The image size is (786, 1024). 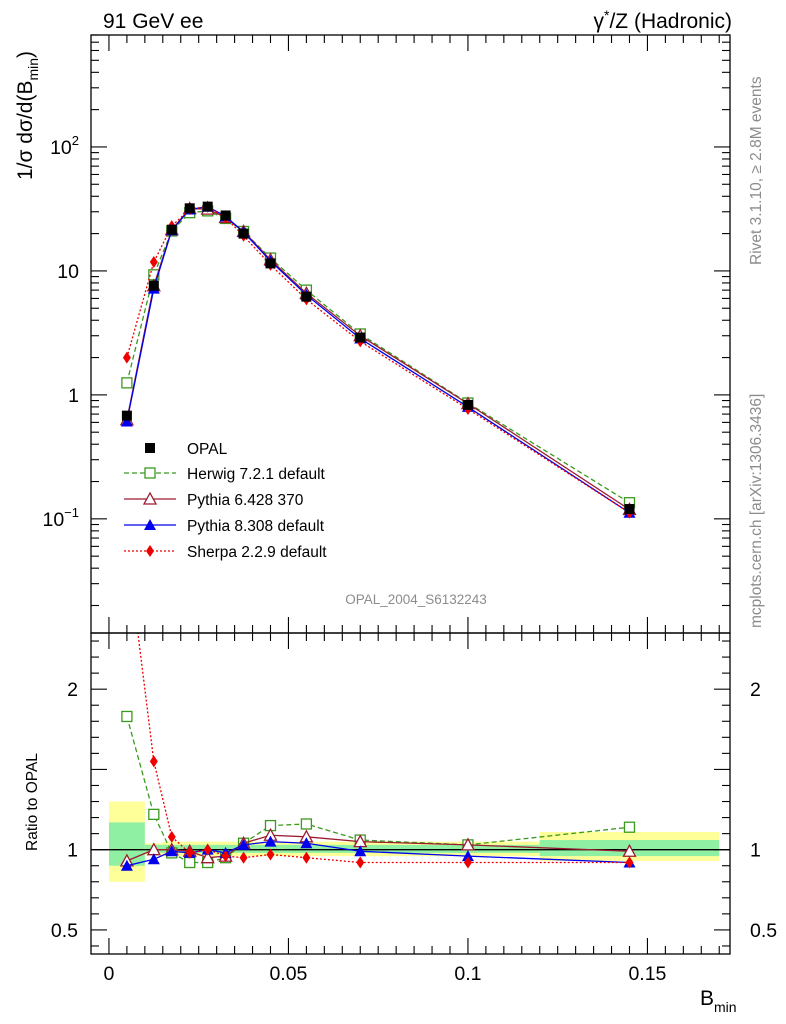 What do you see at coordinates (257, 552) in the screenshot?
I see `legend-label-sherpa: Sherpa 2.2.9 default` at bounding box center [257, 552].